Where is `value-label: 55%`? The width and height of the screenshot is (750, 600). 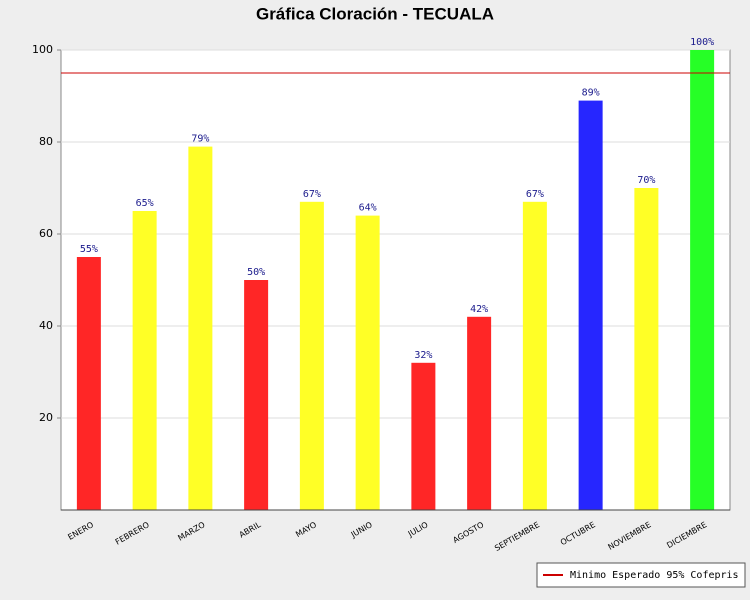 value-label: 55% is located at coordinates (89, 249).